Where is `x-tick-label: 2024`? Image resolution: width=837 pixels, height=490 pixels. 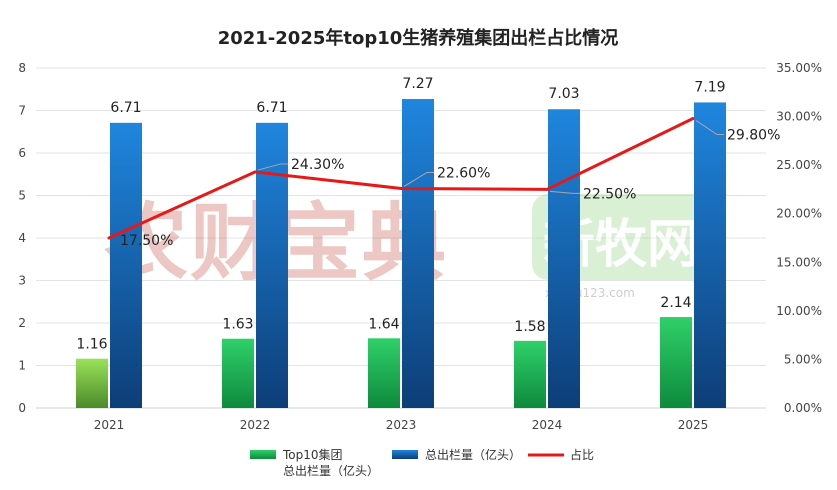
x-tick-label: 2024 is located at coordinates (547, 425).